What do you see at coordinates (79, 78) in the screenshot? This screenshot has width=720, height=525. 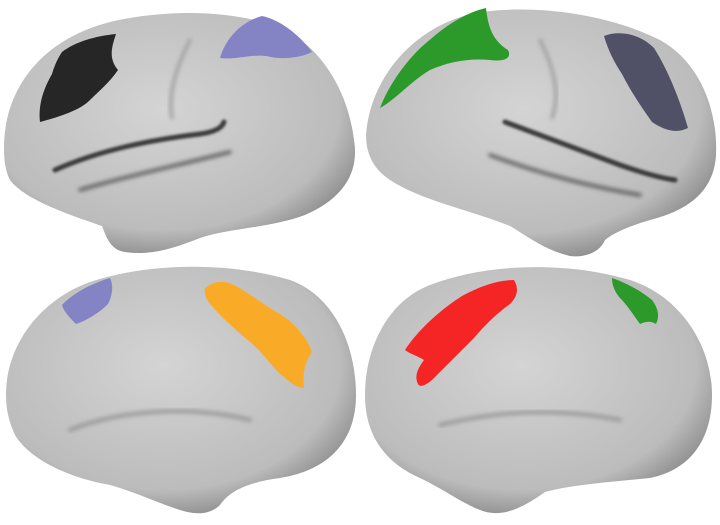 I see `black-region` at bounding box center [79, 78].